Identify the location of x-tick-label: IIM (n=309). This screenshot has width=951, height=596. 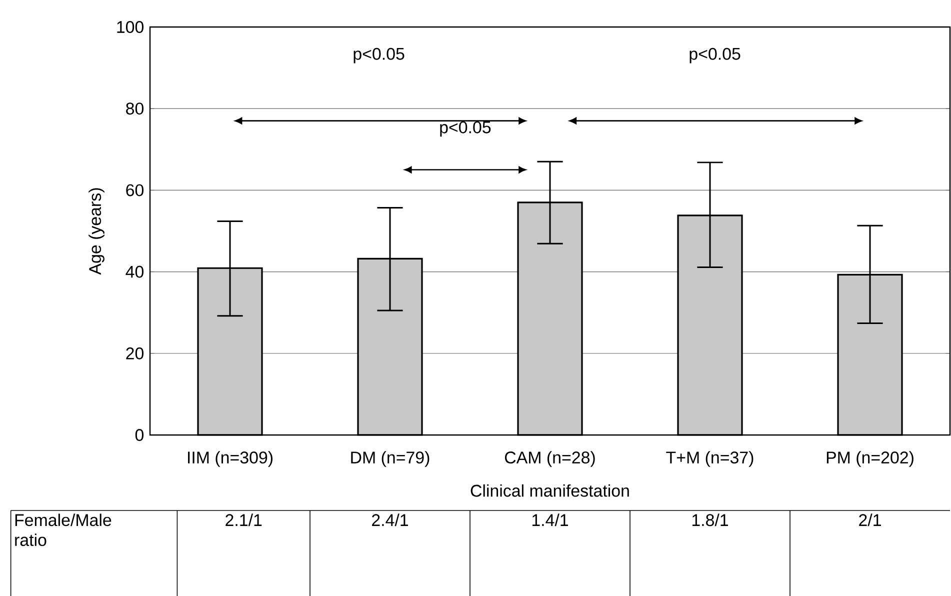
(230, 459).